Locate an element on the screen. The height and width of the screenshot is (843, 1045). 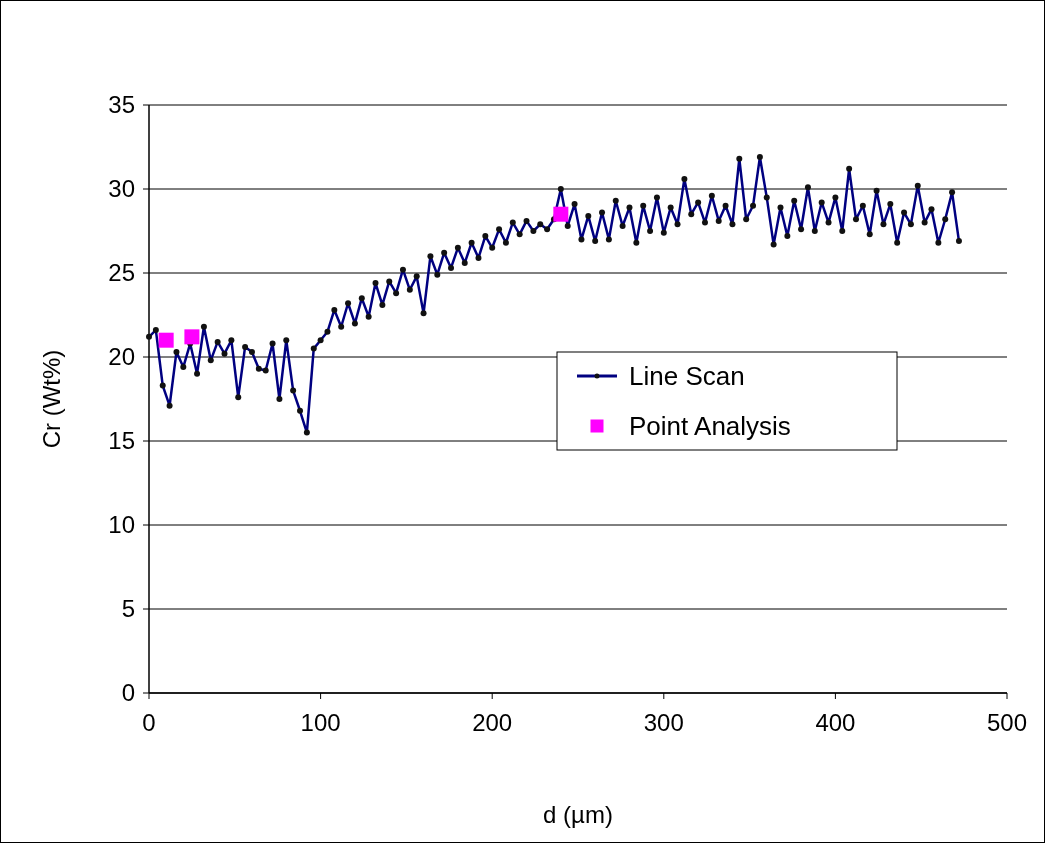
x-tick-label: 400 is located at coordinates (835, 722).